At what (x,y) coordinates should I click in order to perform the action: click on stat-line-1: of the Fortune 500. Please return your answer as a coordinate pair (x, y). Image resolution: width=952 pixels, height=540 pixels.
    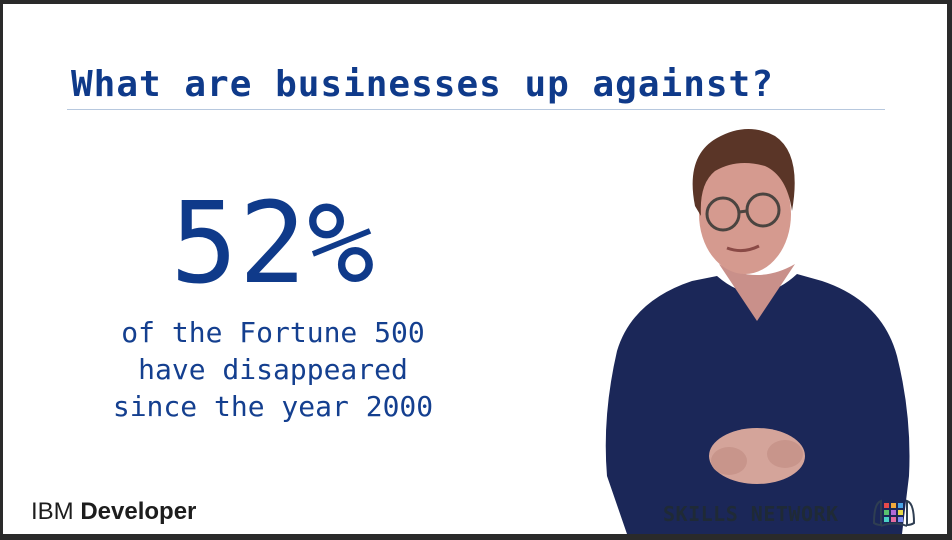
    Looking at the image, I should click on (273, 332).